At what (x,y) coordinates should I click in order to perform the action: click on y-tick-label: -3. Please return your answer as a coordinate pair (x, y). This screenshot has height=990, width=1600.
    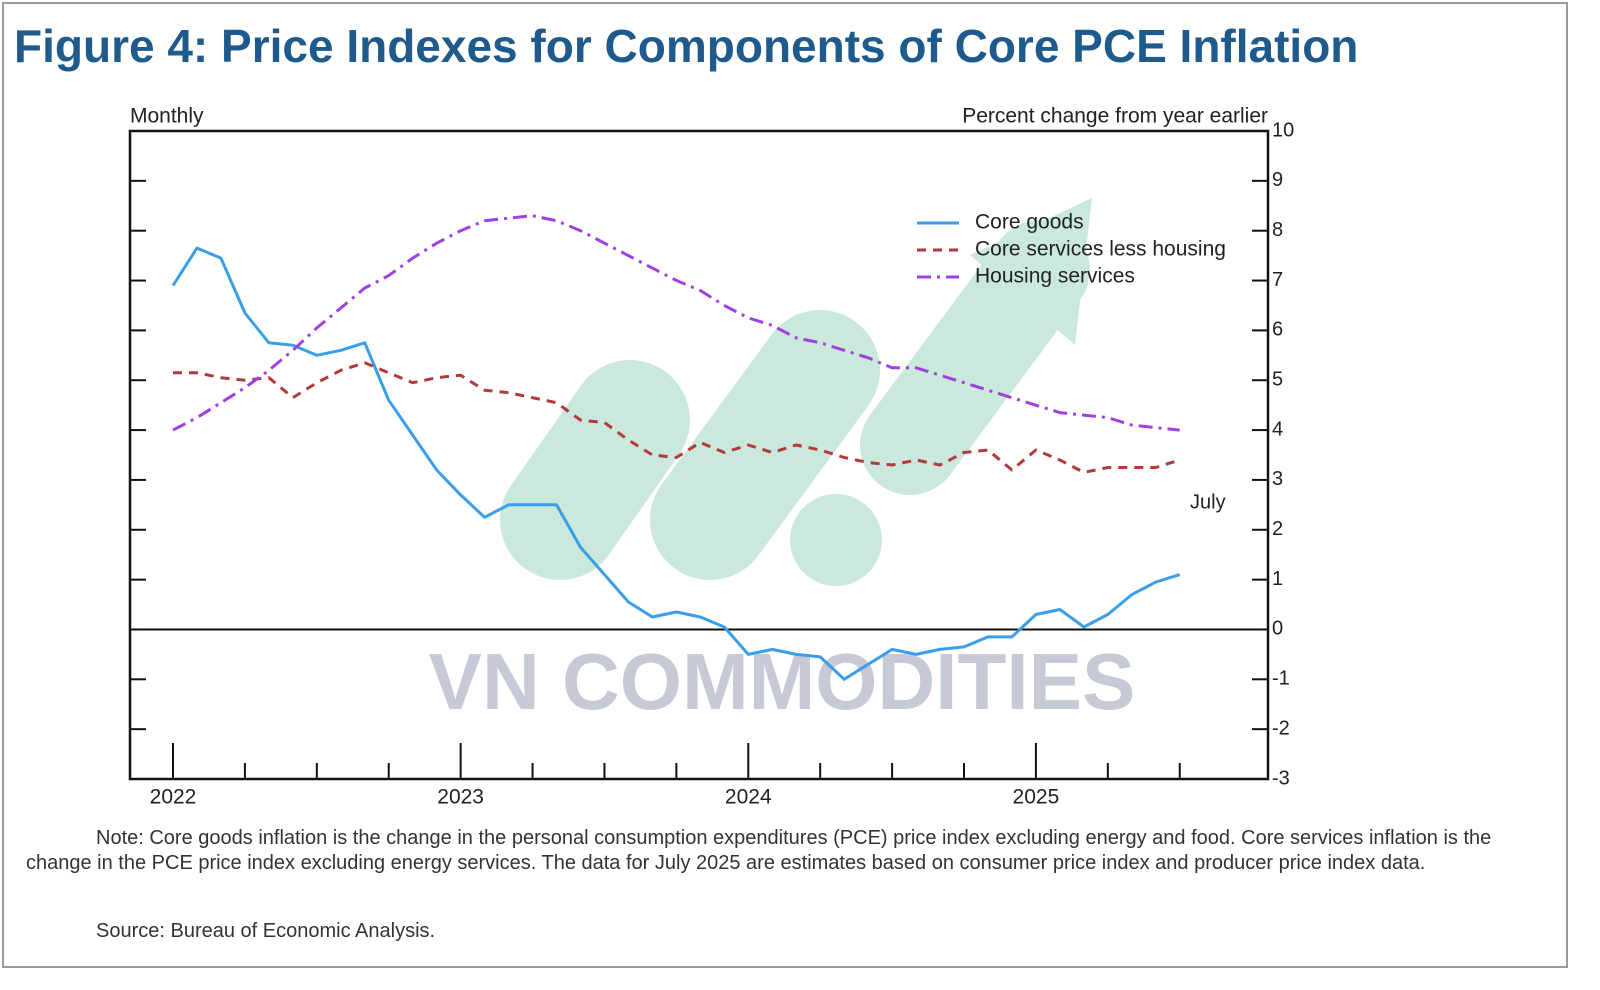
    Looking at the image, I should click on (1281, 778).